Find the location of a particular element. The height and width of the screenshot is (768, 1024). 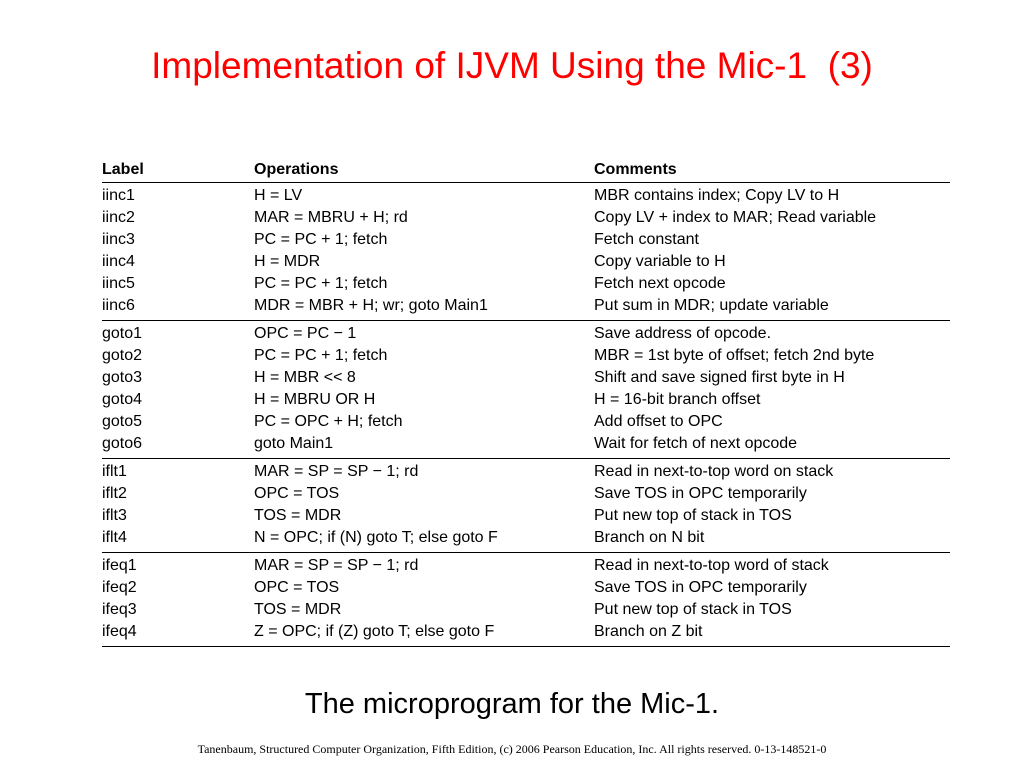

label-cell: iinc6 is located at coordinates (118, 305).